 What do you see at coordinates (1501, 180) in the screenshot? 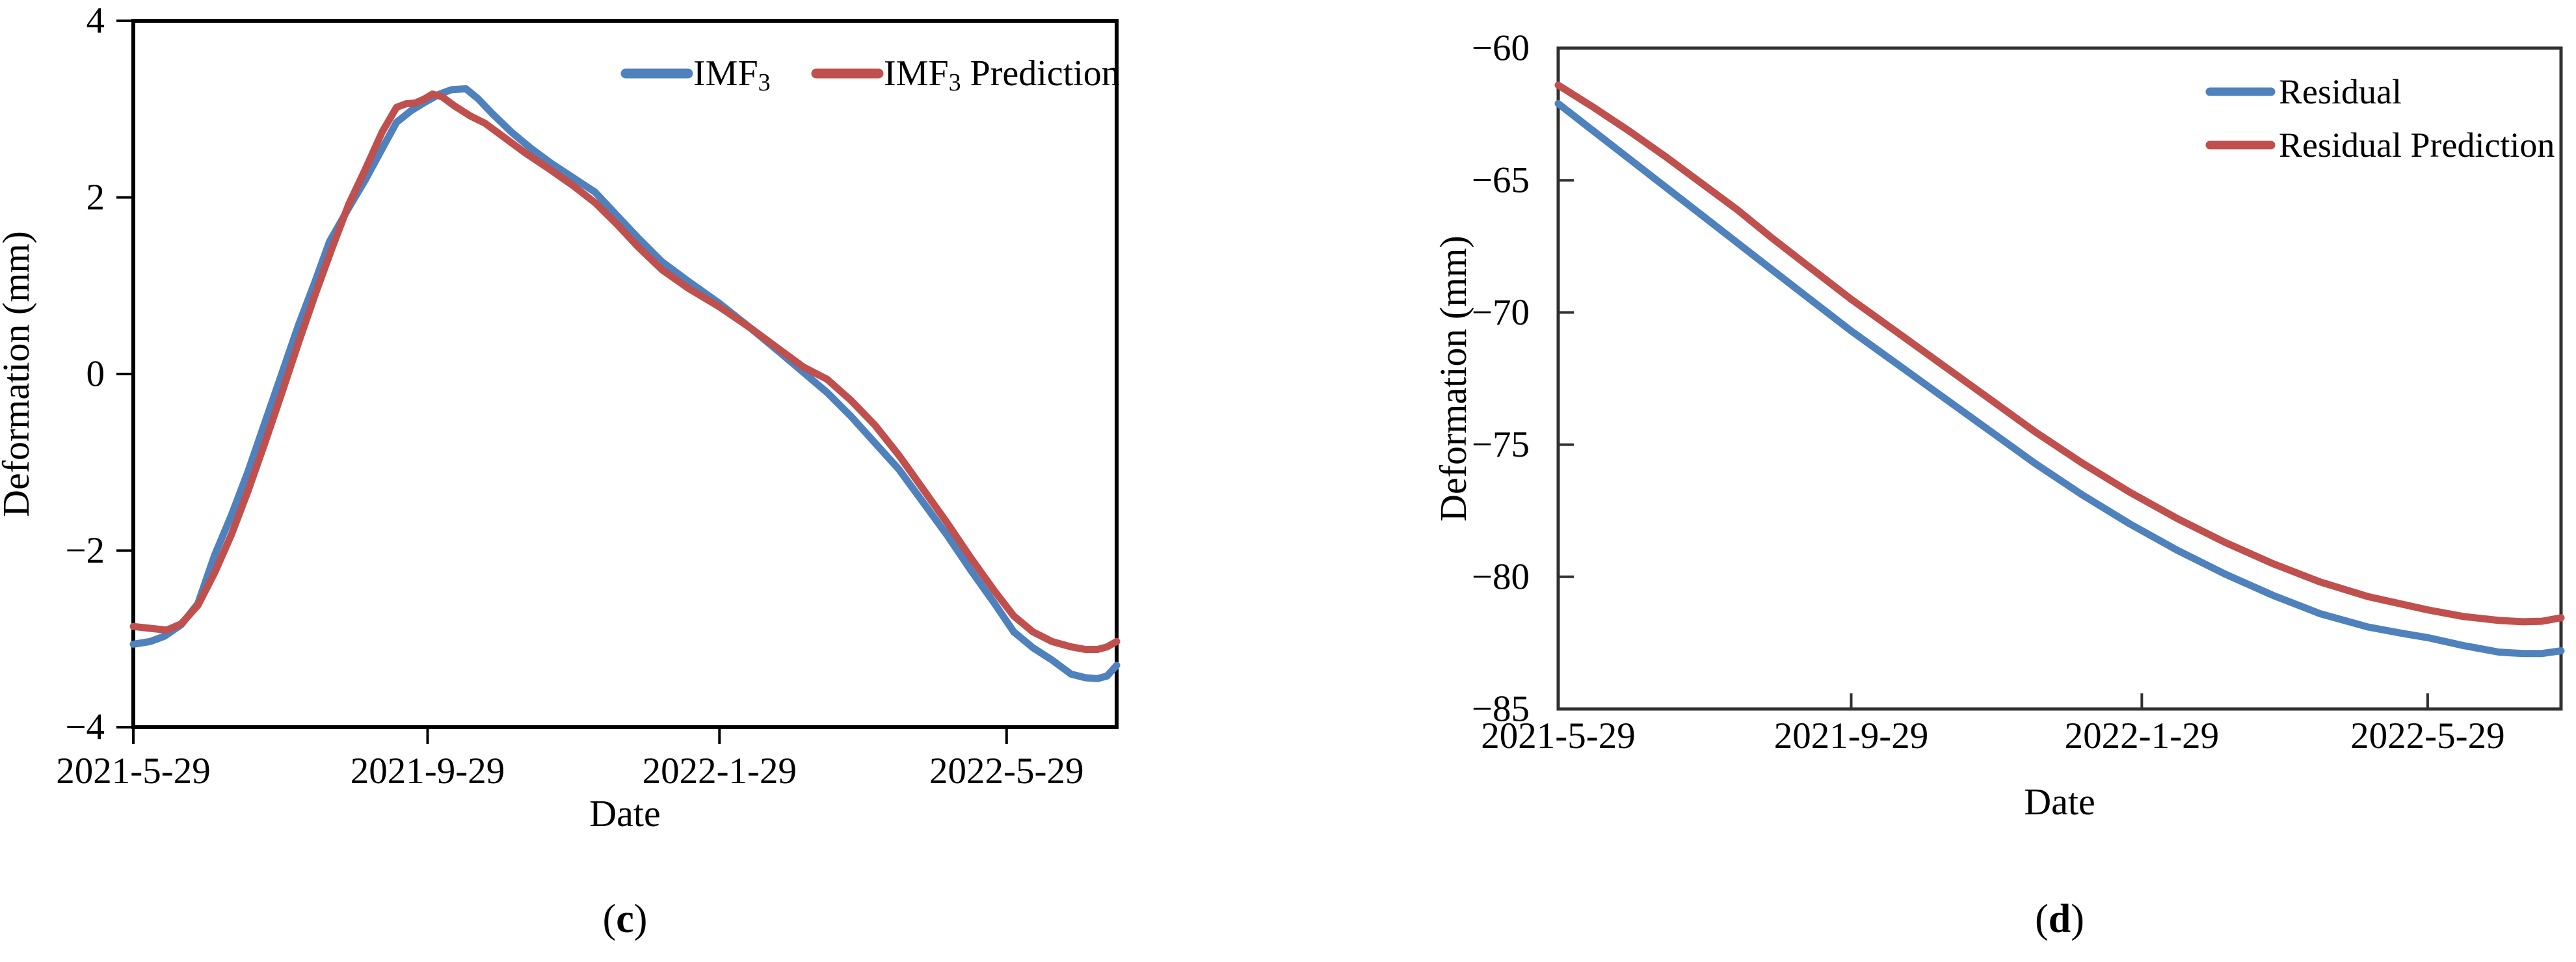
I see `chart-d-y-tick-label: −65` at bounding box center [1501, 180].